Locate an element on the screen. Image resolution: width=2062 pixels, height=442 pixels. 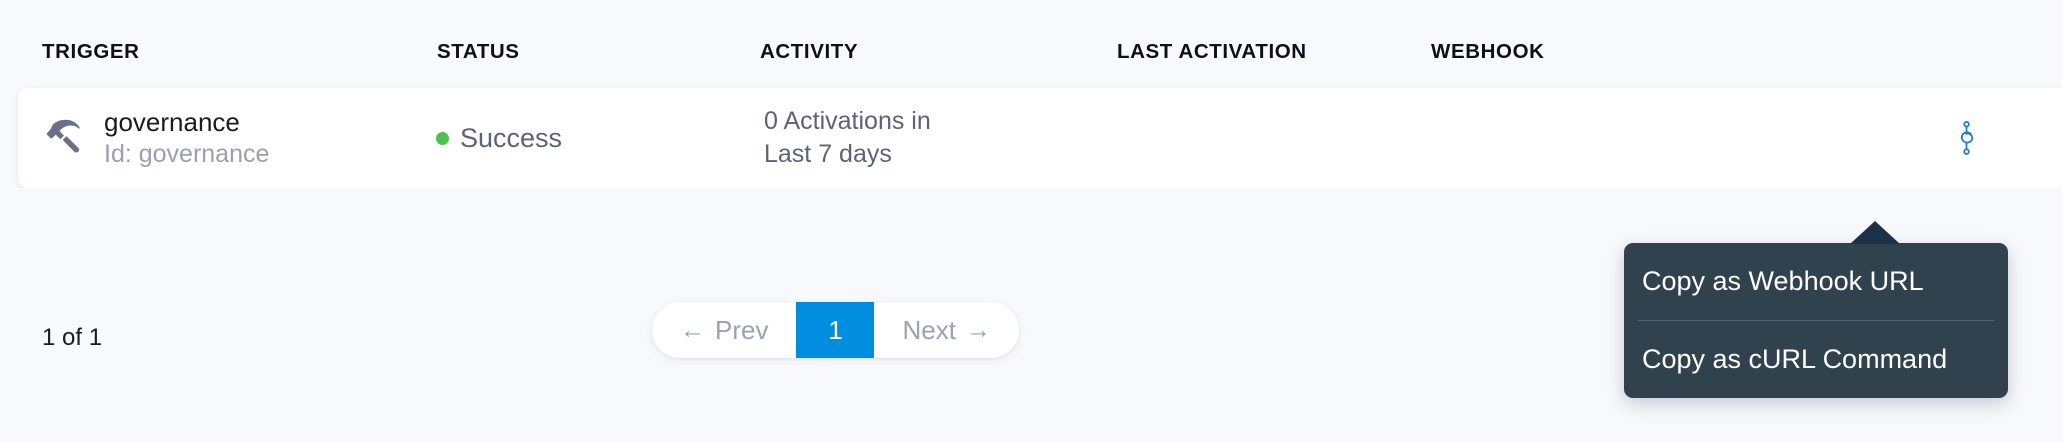
cell-last-activation is located at coordinates (1285, 138).